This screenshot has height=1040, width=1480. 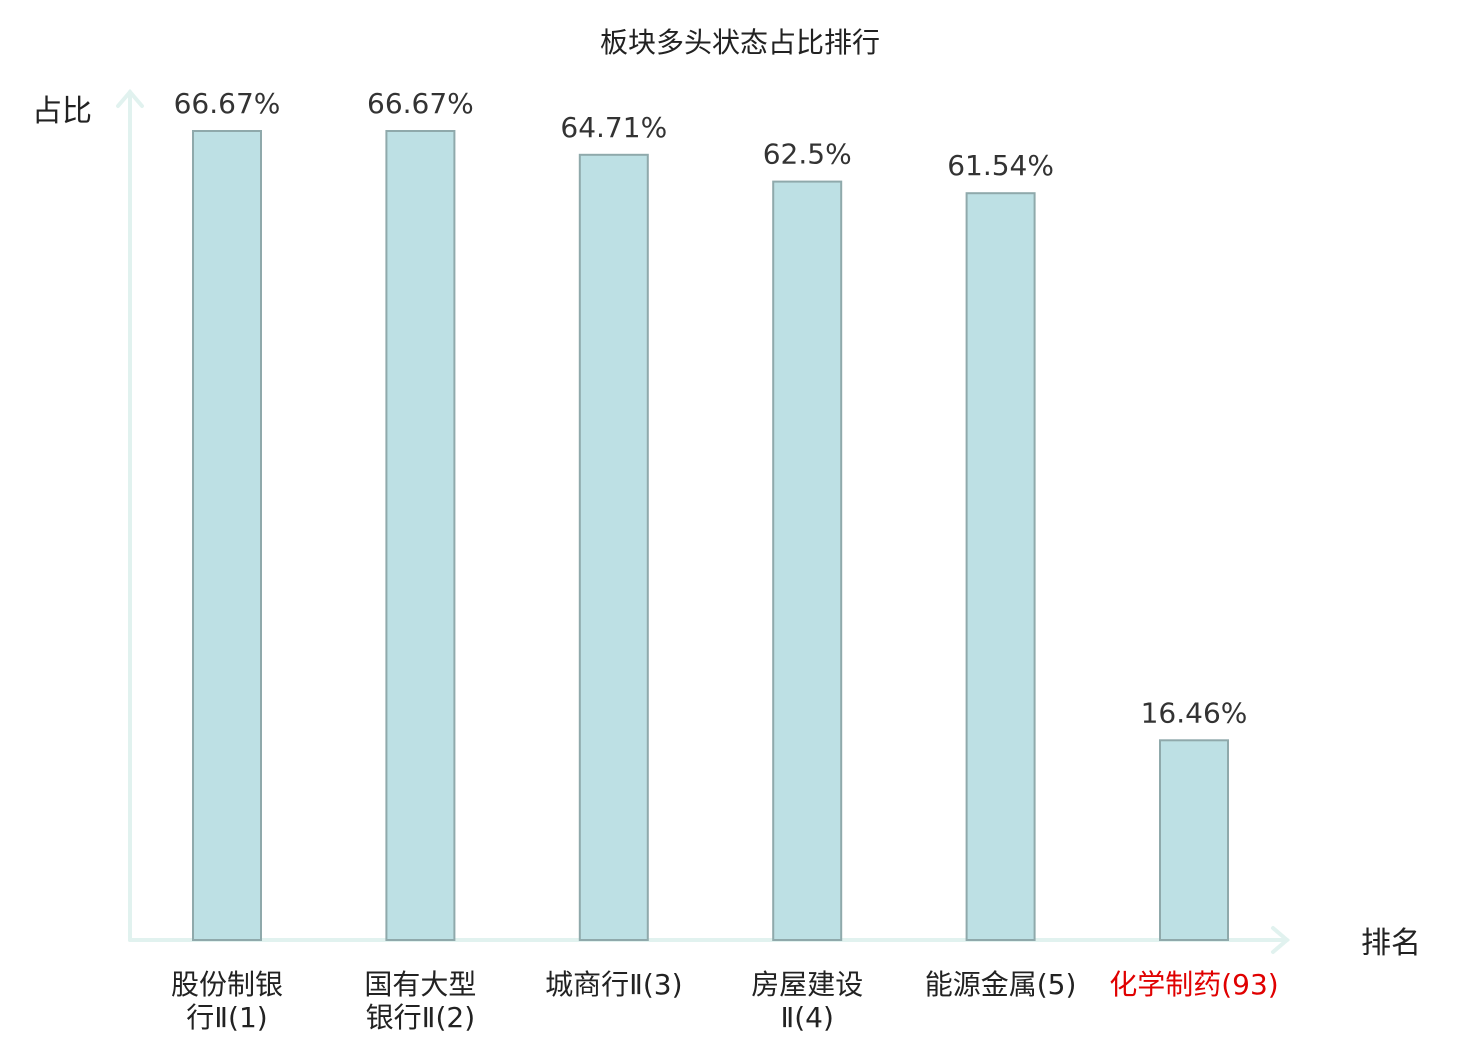 What do you see at coordinates (1194, 712) in the screenshot?
I see `data-label: 16.46%` at bounding box center [1194, 712].